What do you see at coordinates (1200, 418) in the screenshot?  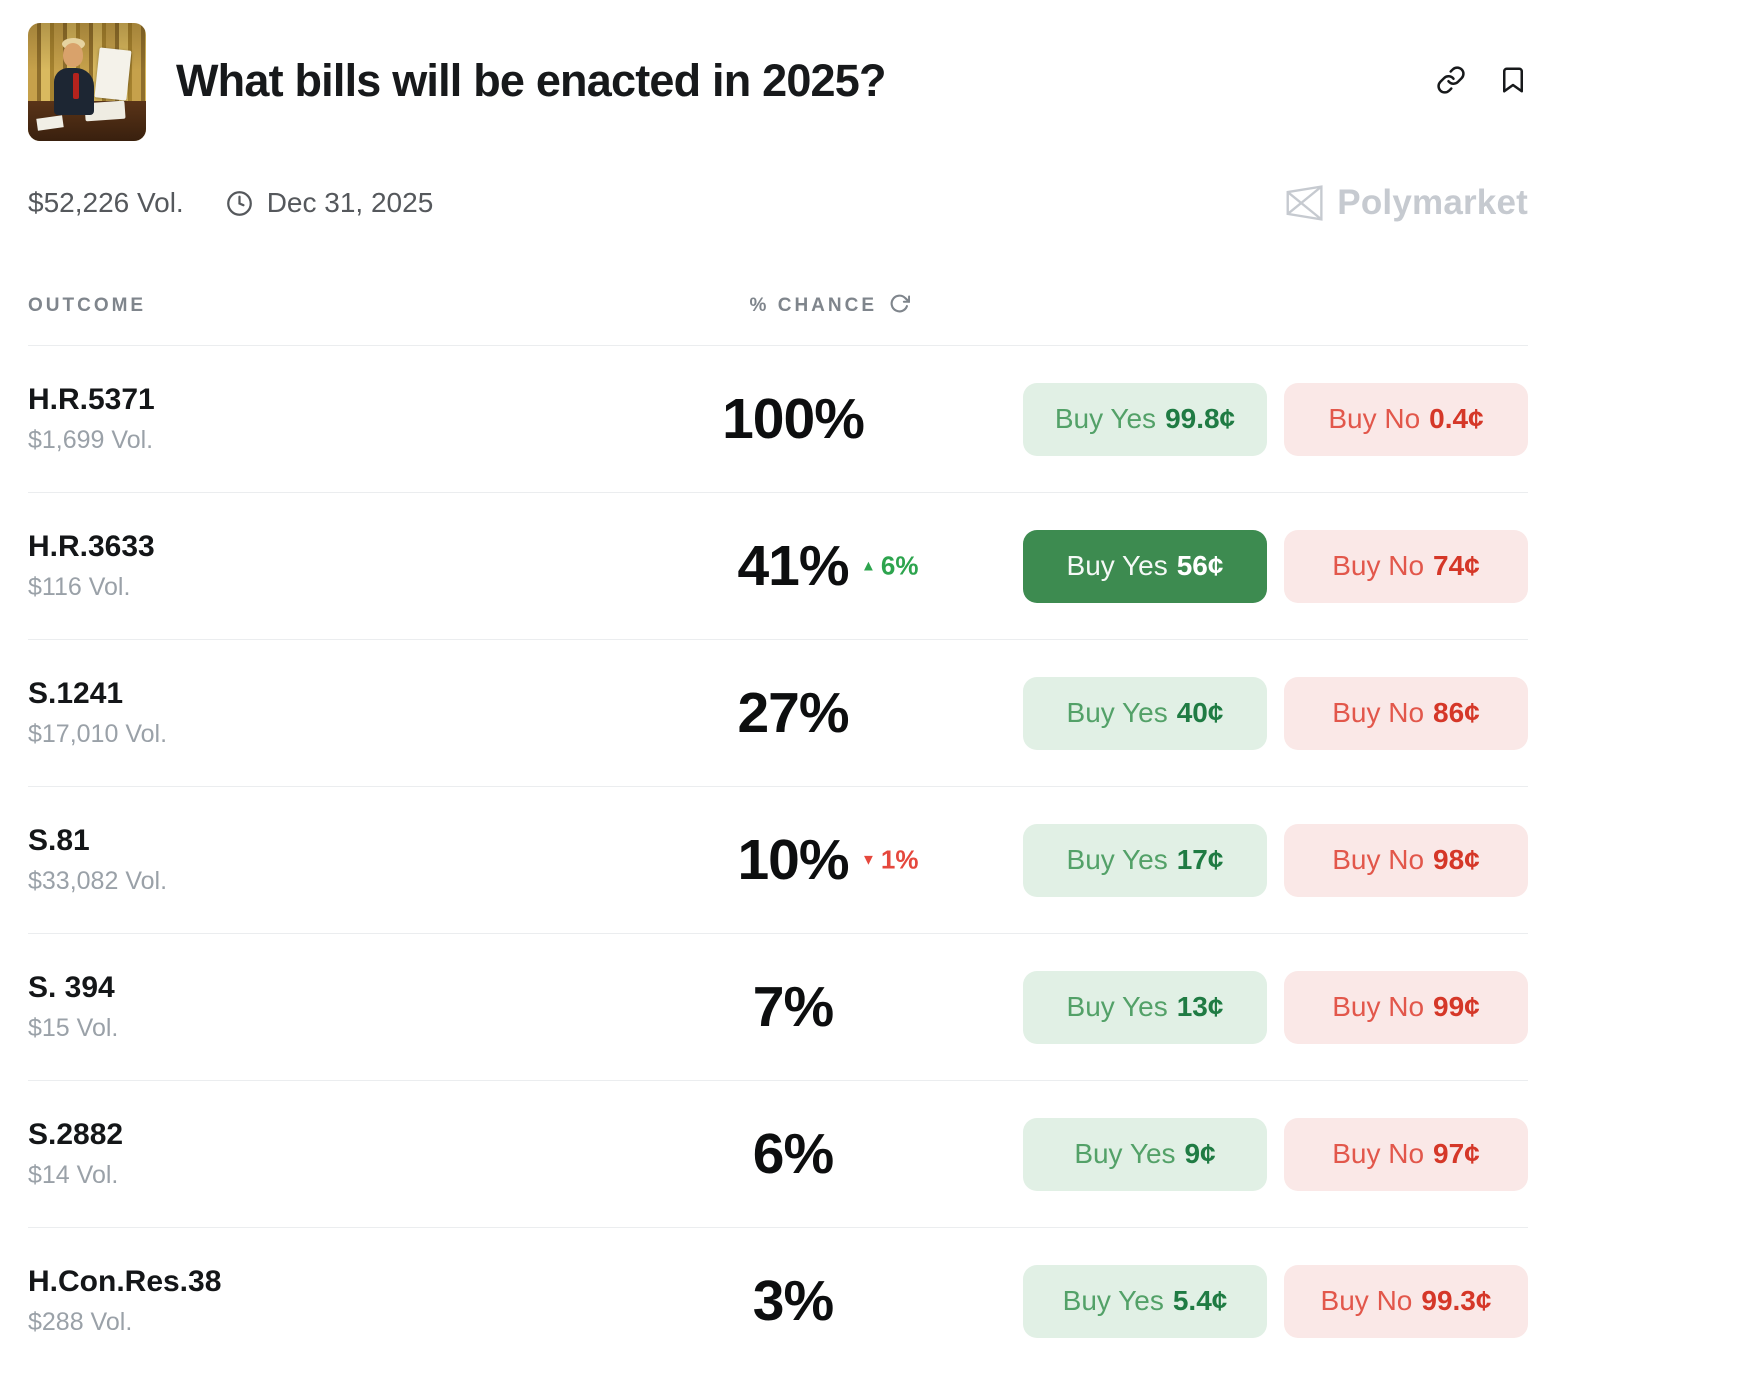 I see `buy-yes-price: 99.8¢` at bounding box center [1200, 418].